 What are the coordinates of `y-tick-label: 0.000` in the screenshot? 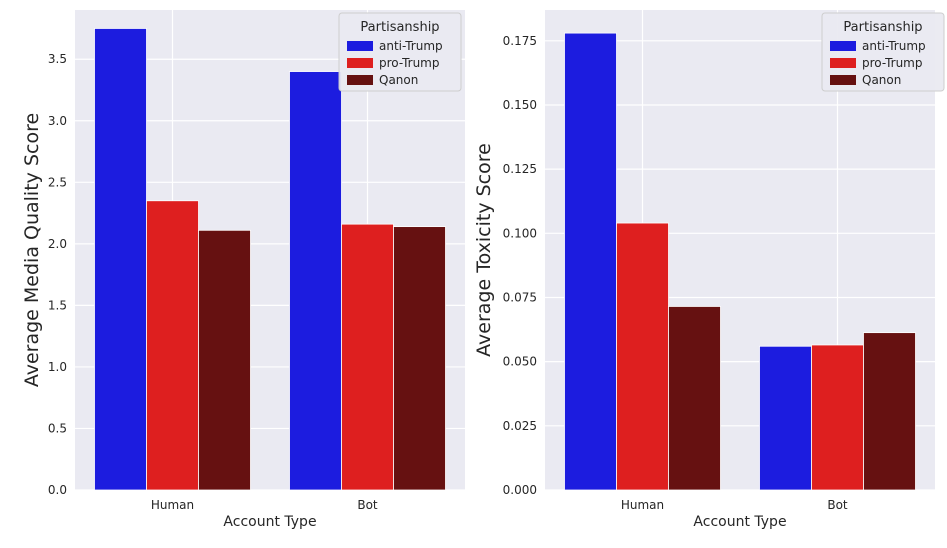 It's located at (520, 490).